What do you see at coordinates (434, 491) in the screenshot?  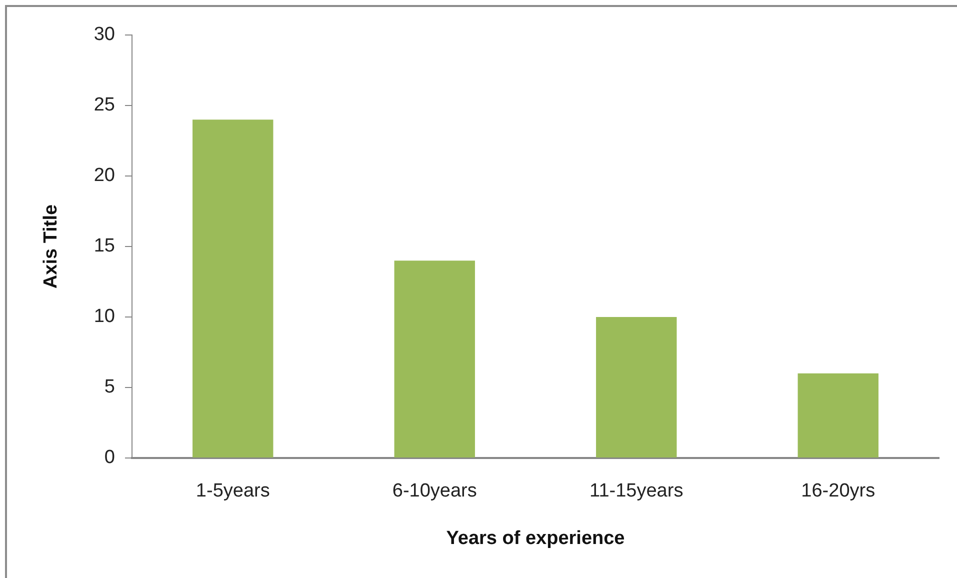 I see `x-tick-label: 6-10years` at bounding box center [434, 491].